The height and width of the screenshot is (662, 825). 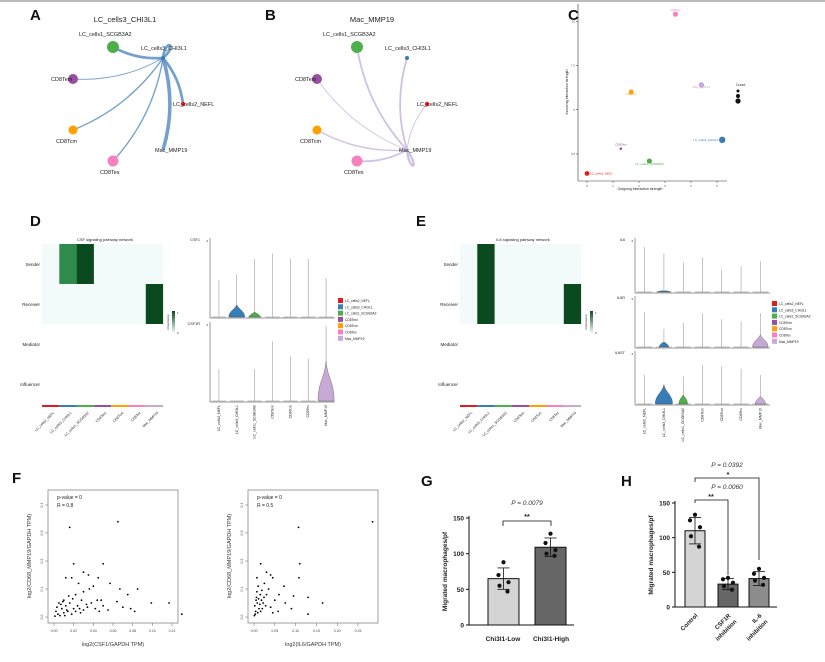 What do you see at coordinates (462, 626) in the screenshot?
I see `y-tick-label: 0` at bounding box center [462, 626].